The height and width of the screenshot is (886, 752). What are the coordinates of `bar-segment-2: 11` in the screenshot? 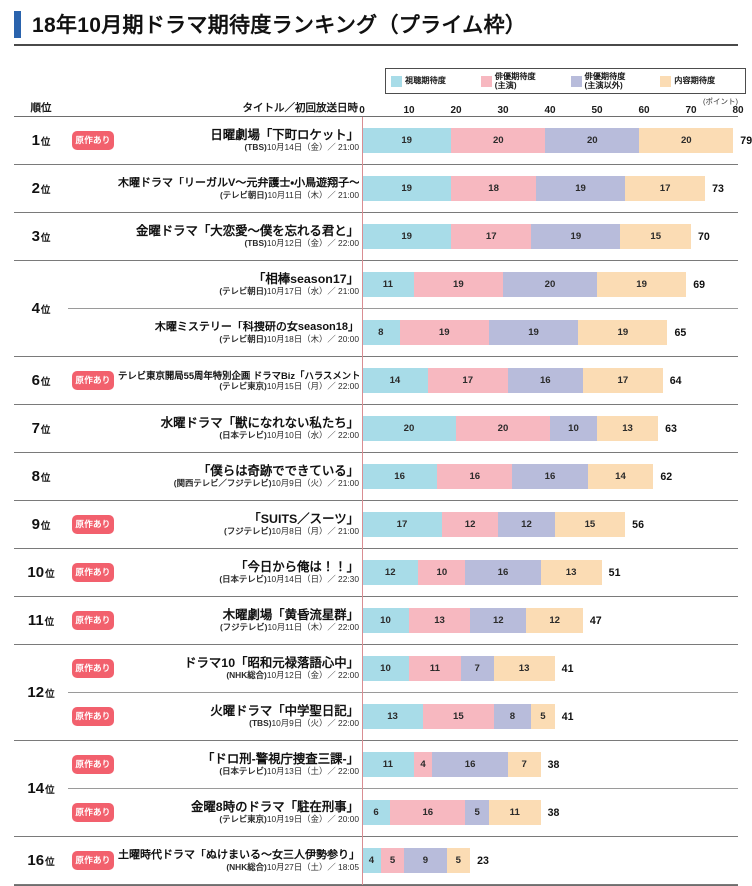 It's located at (435, 668).